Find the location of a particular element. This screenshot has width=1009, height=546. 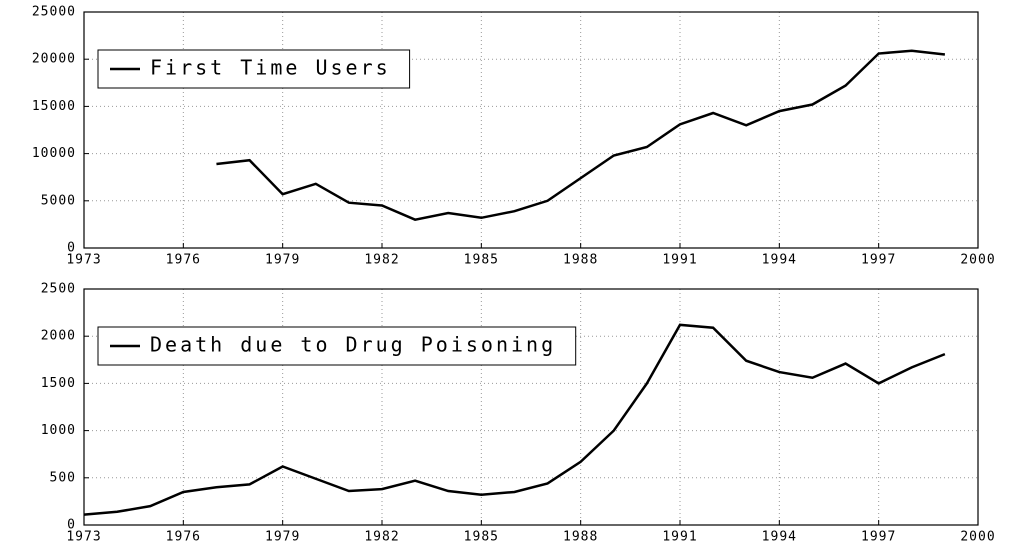

y-tick-label: 1500 is located at coordinates (58, 383).